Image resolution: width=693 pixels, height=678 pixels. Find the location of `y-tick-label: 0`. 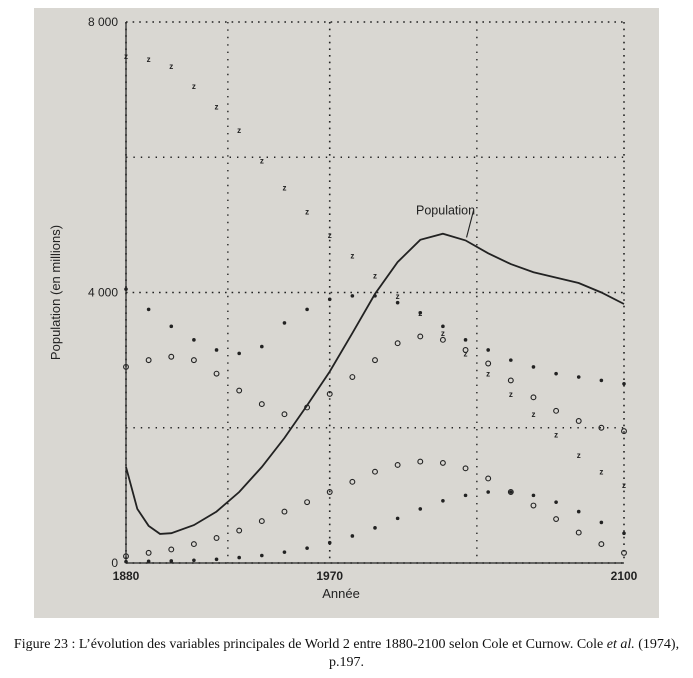

y-tick-label: 0 is located at coordinates (114, 563).